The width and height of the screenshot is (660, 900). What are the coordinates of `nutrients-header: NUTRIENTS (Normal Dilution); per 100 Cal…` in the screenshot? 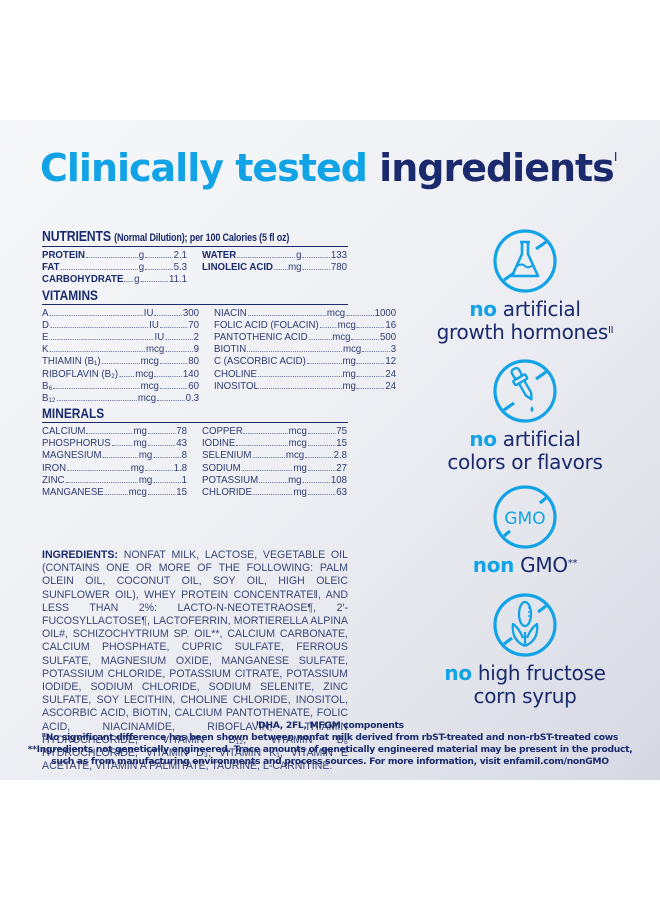 It's located at (167, 236).